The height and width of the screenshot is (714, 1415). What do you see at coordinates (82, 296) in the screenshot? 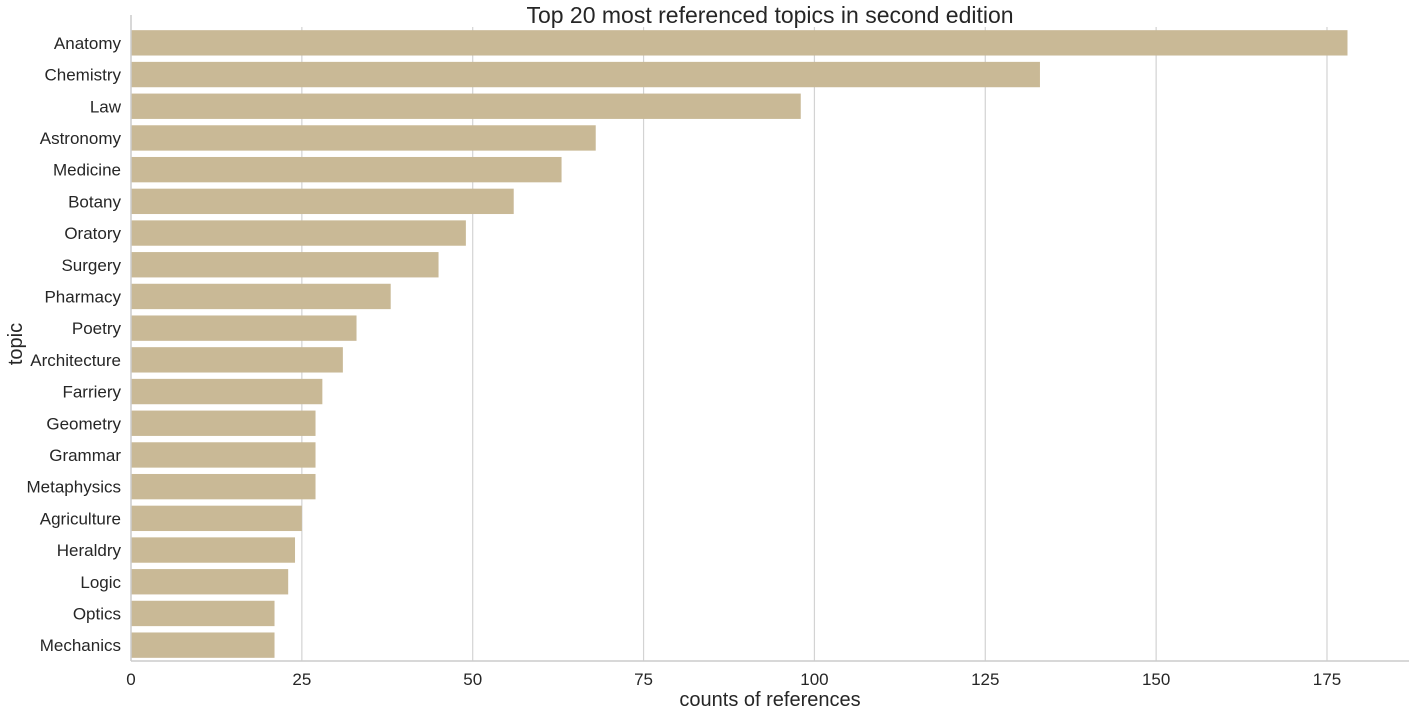
I see `y-tick-label: Pharmacy` at bounding box center [82, 296].